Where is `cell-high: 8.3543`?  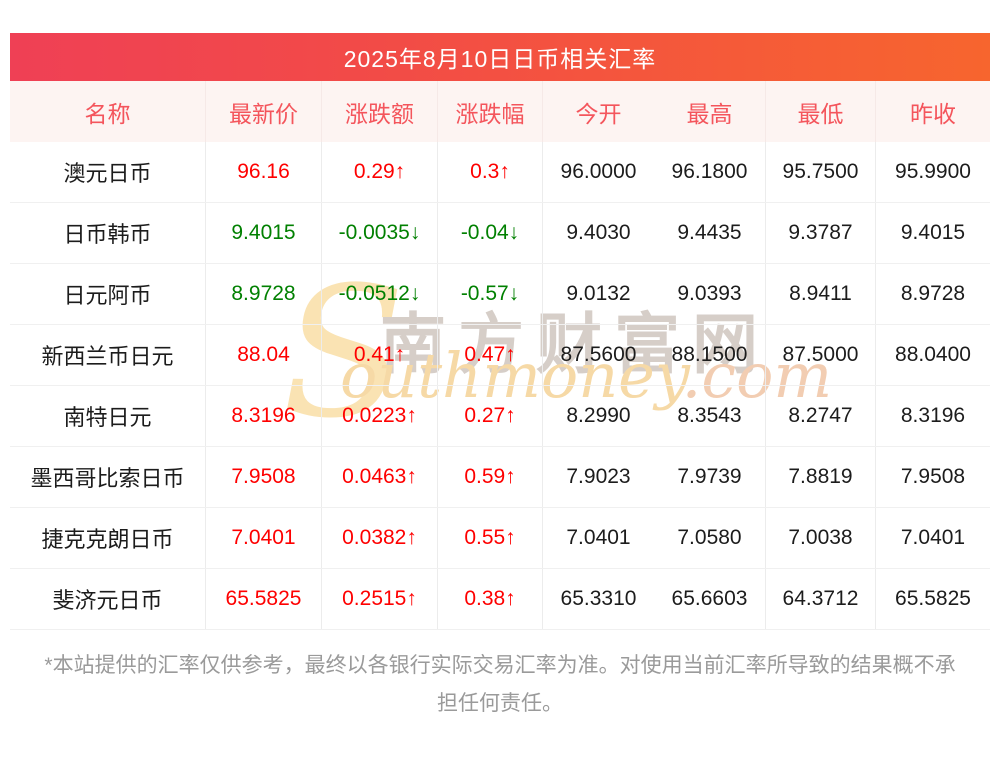 cell-high: 8.3543 is located at coordinates (710, 416).